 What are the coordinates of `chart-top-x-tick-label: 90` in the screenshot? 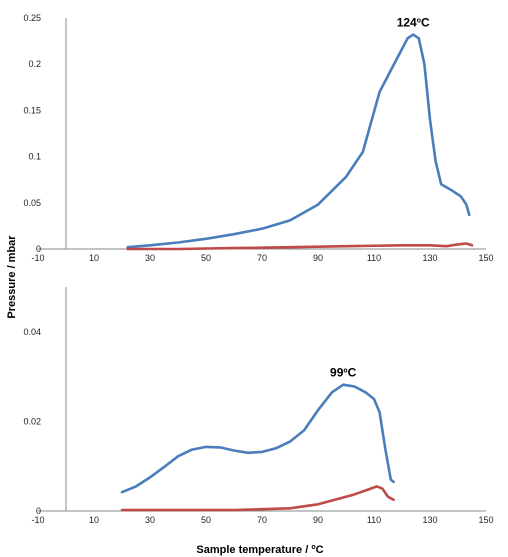 It's located at (318, 258).